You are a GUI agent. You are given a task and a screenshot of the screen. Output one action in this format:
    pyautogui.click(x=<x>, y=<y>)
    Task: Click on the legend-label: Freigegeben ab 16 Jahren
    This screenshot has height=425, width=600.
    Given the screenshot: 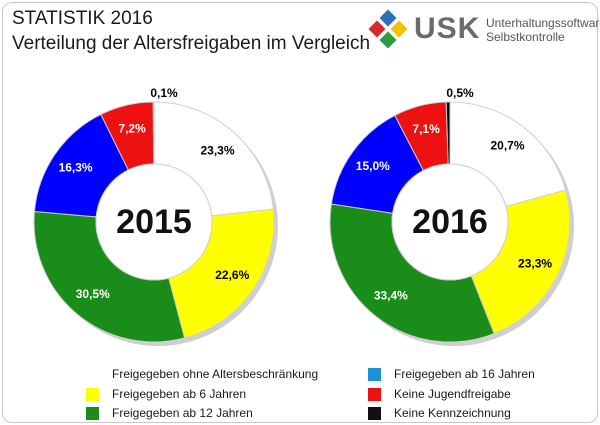 What is the action you would take?
    pyautogui.click(x=464, y=374)
    